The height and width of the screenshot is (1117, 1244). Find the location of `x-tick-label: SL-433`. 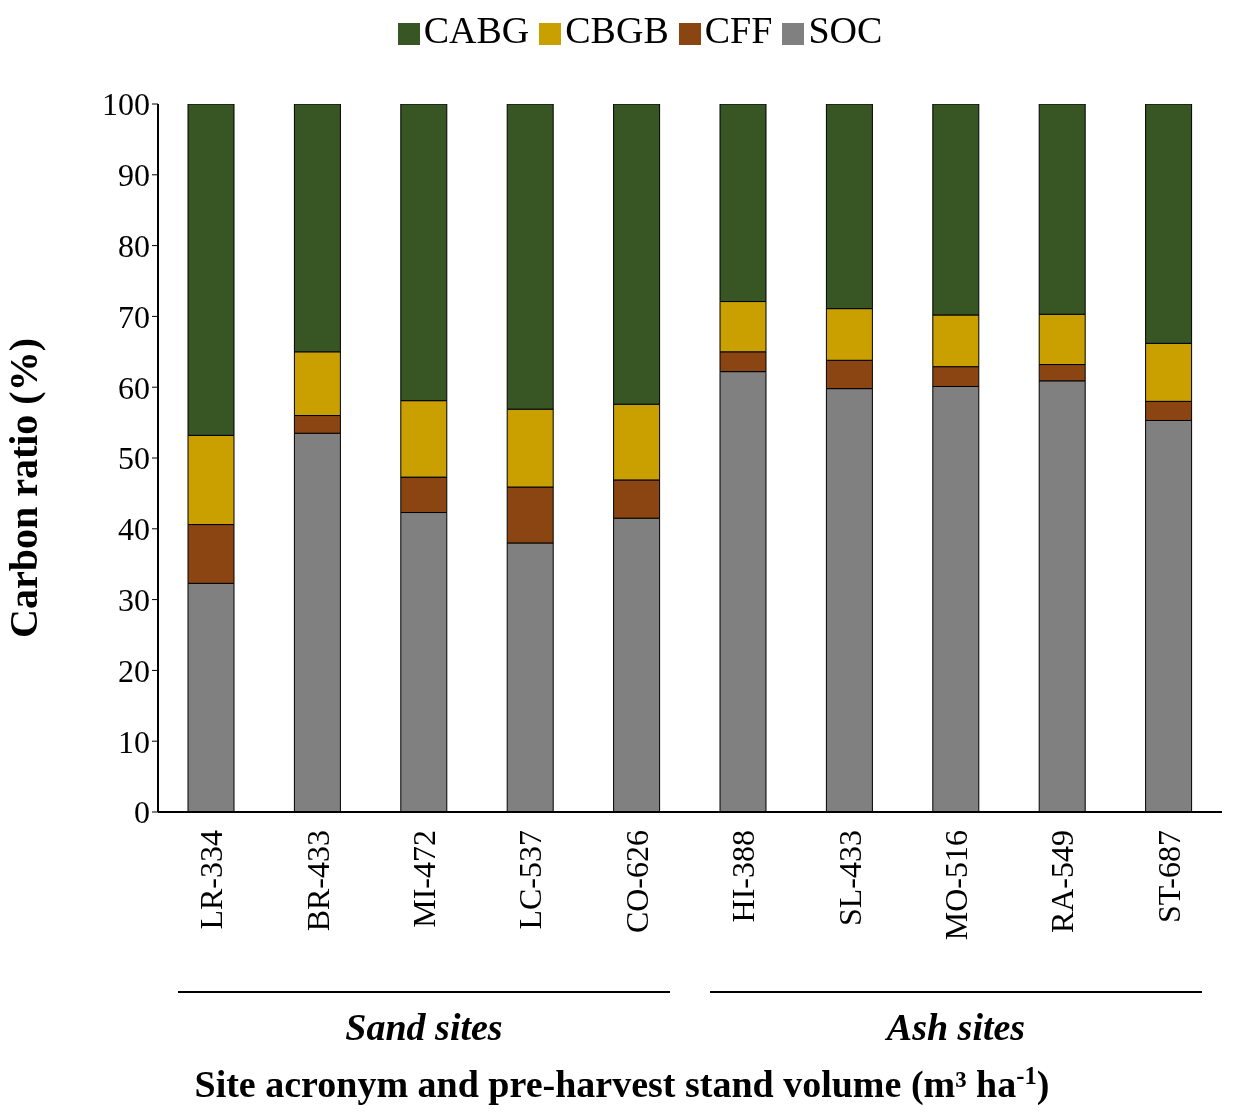

x-tick-label: SL-433 is located at coordinates (849, 878).